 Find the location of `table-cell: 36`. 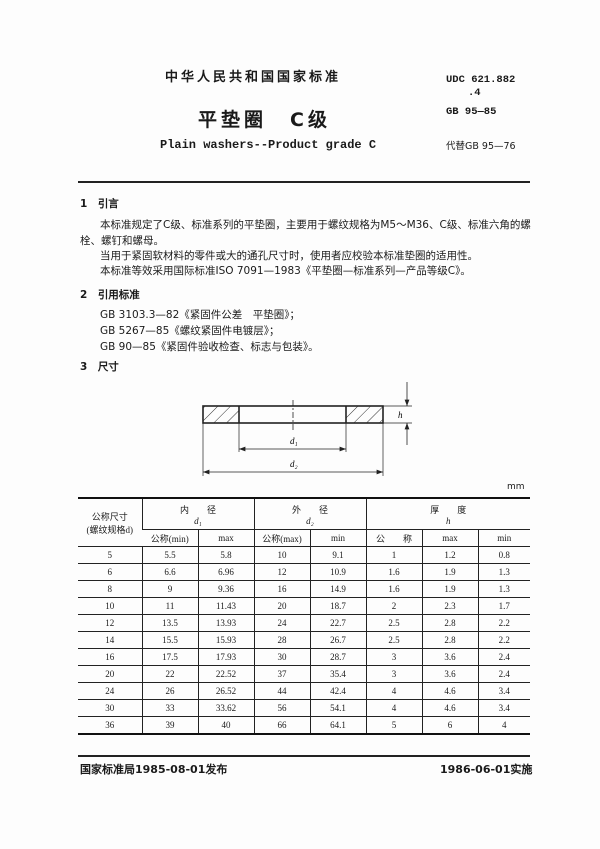

table-cell: 36 is located at coordinates (110, 725).